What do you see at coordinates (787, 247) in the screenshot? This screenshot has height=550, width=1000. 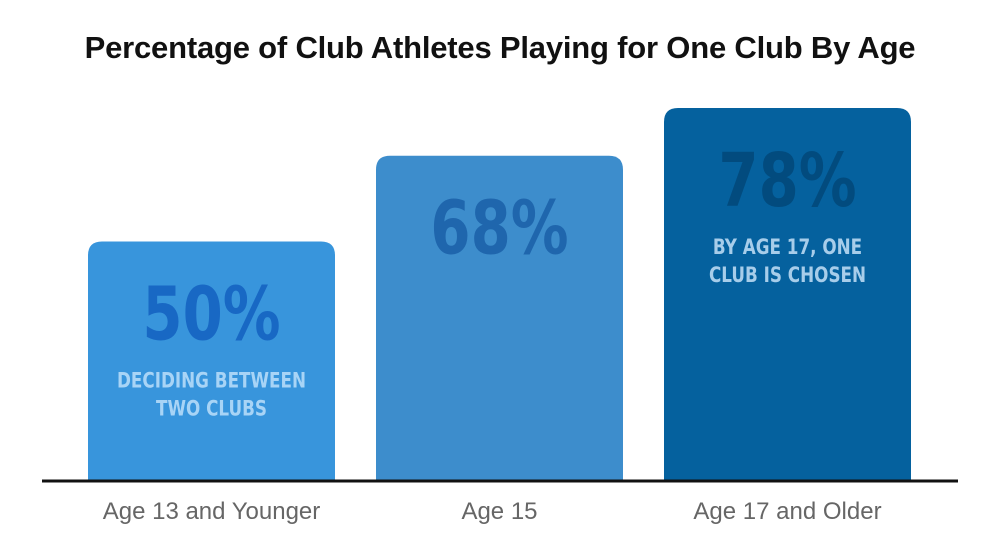 I see `bar-annotation-3-line-1: BY AGE 17, ONE` at bounding box center [787, 247].